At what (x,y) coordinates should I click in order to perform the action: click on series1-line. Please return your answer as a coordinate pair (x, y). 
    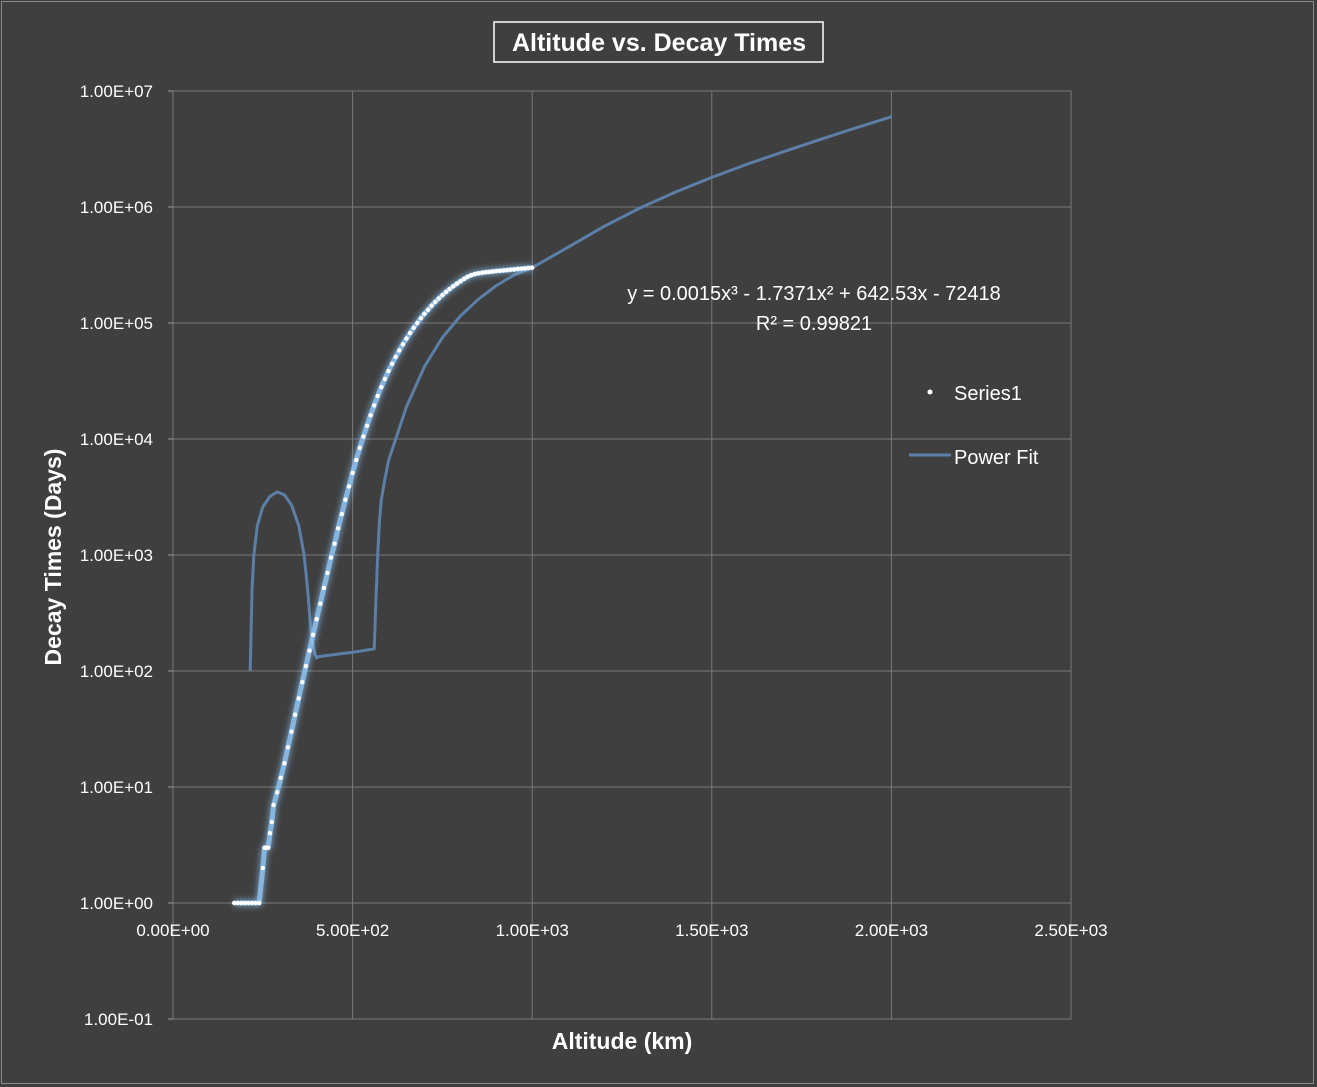
    Looking at the image, I should click on (383, 585).